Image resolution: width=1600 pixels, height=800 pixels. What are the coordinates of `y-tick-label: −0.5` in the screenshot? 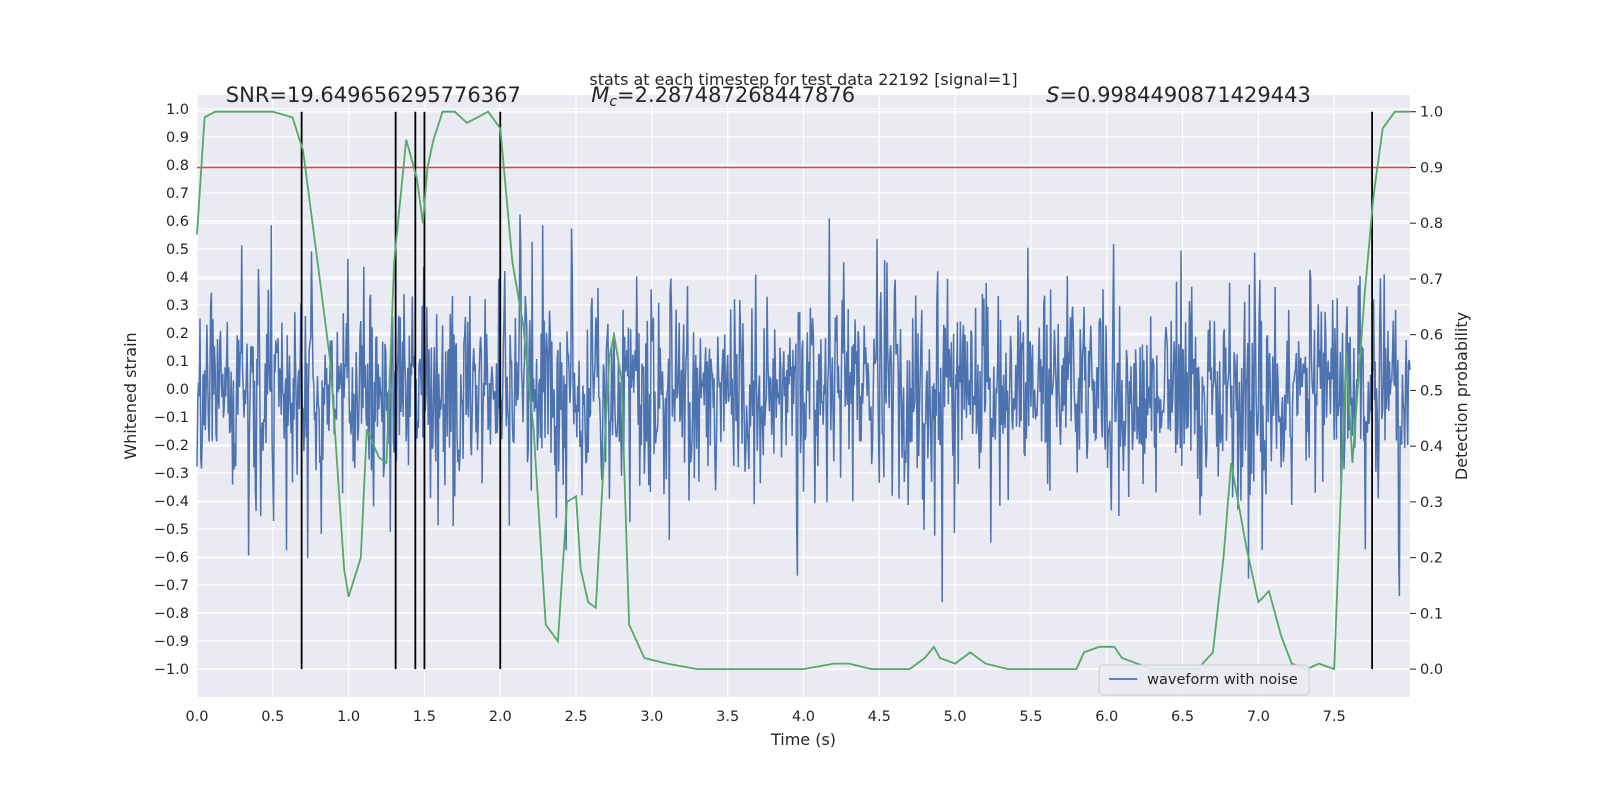 It's located at (171, 530).